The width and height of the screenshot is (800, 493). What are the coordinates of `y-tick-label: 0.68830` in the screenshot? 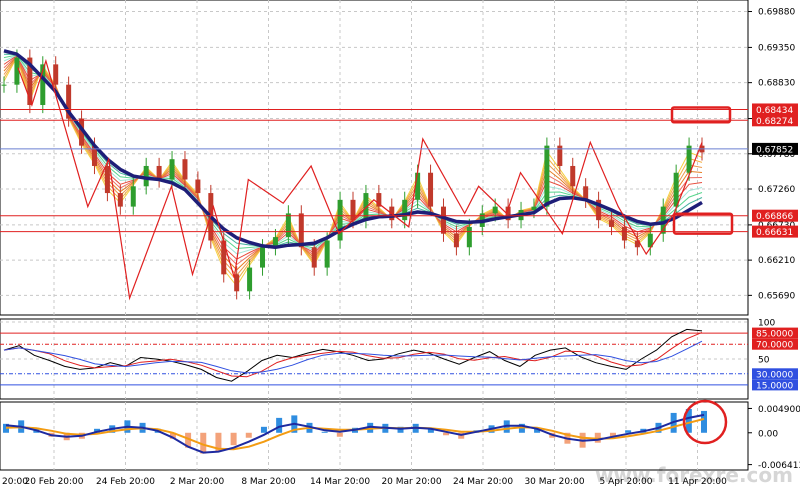 It's located at (776, 84).